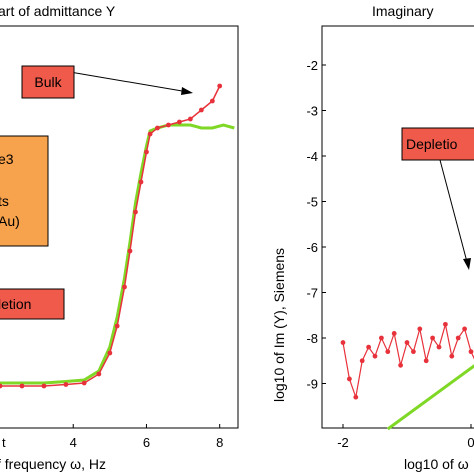 The width and height of the screenshot is (474, 474). I want to click on bulk-label-box, so click(48, 82).